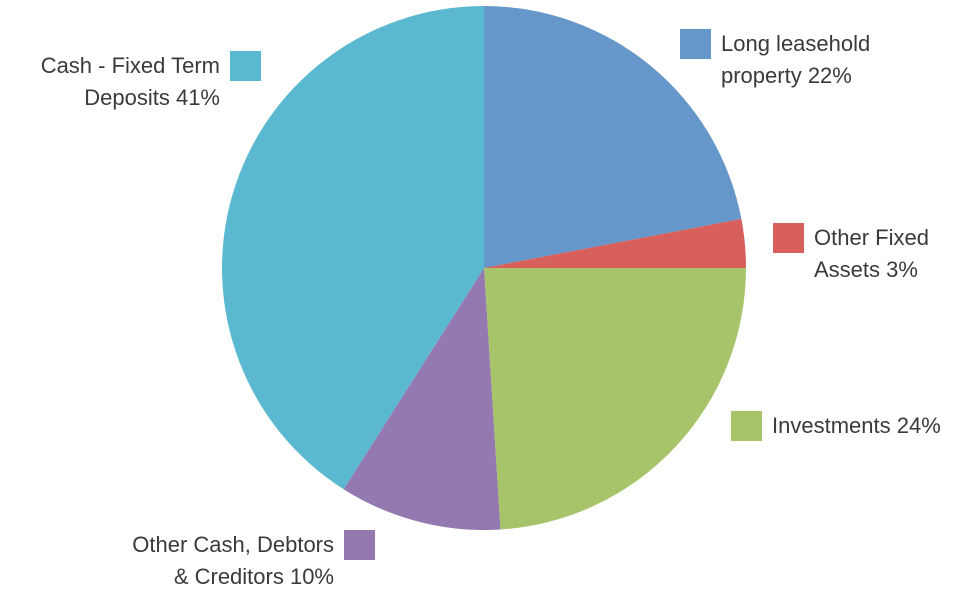 The image size is (973, 590). I want to click on slice-label-other-fixed-assets-line2: Assets 3%, so click(866, 269).